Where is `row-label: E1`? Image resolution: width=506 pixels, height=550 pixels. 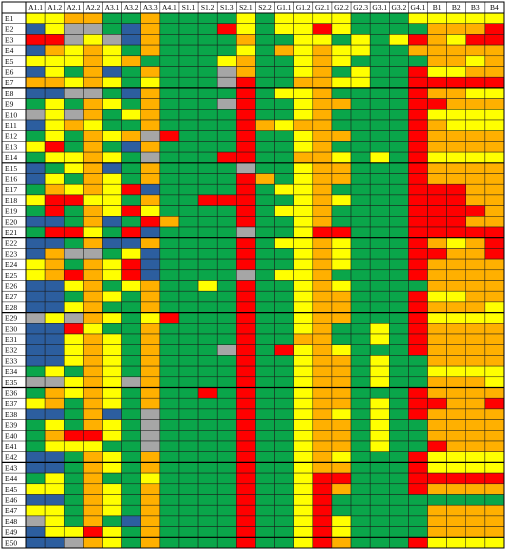 row-label: E1 is located at coordinates (9, 18).